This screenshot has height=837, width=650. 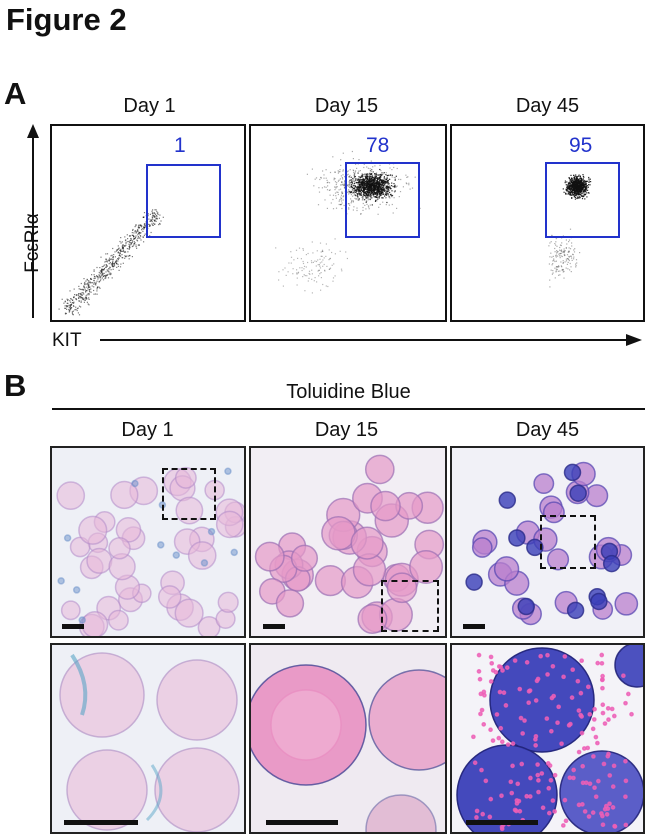 I want to click on panel-b-letter: B, so click(x=15, y=385).